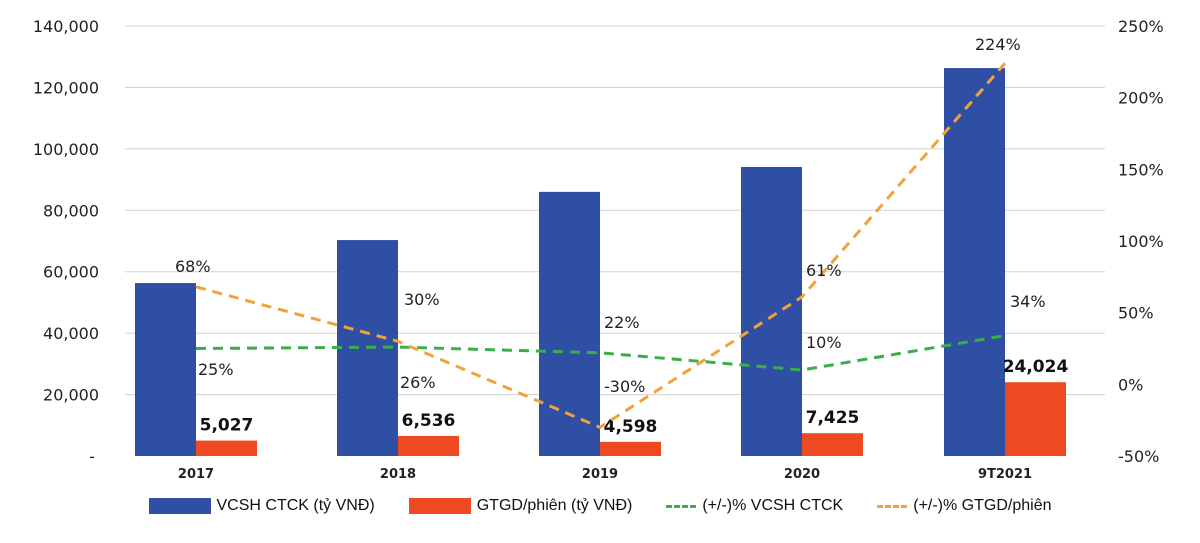  I want to click on right-tick-label: 0%, so click(1130, 384).